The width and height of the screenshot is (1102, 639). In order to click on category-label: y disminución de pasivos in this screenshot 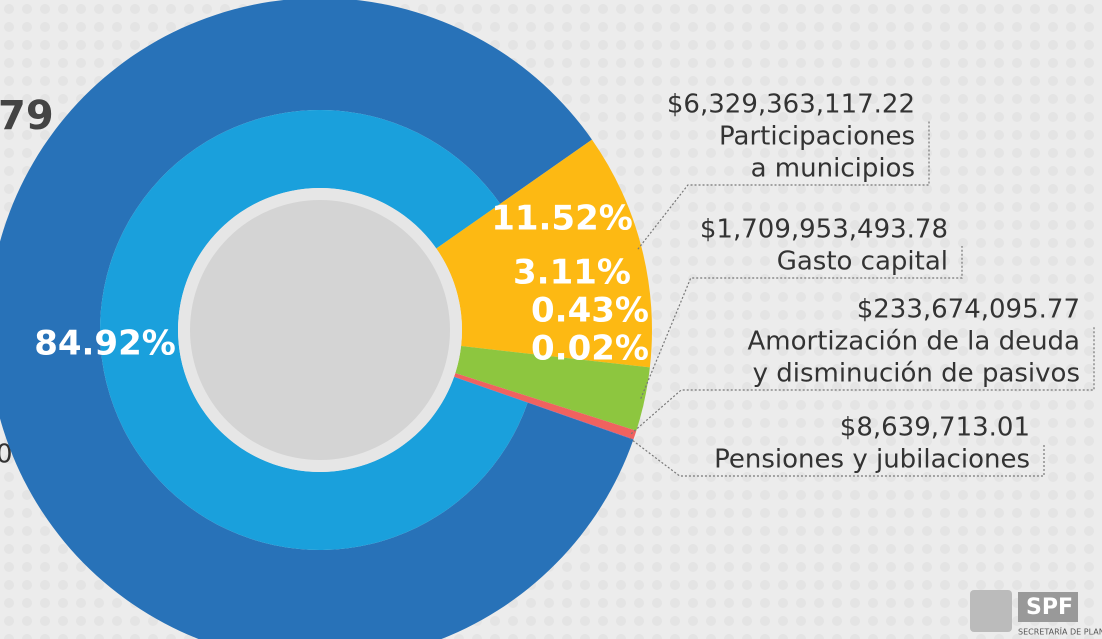, I will do `click(916, 374)`.